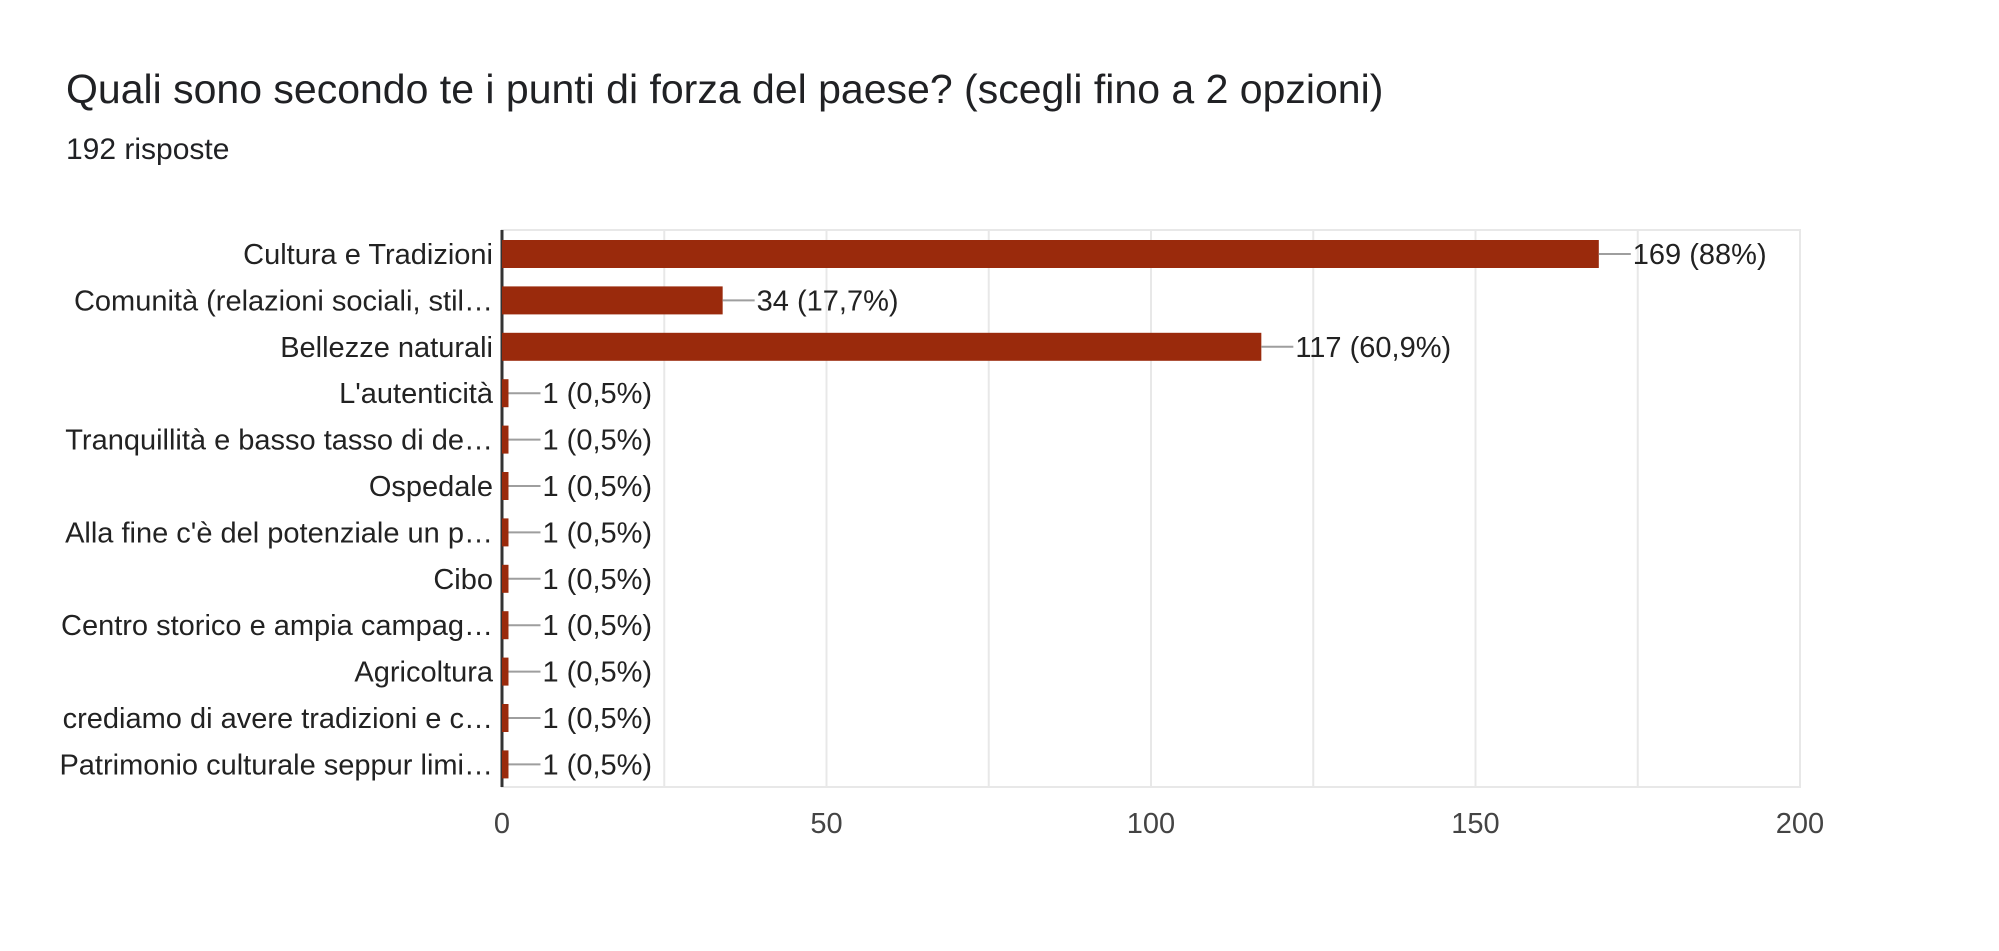 This screenshot has height=951, width=1999. What do you see at coordinates (463, 580) in the screenshot?
I see `category-label: Cibo` at bounding box center [463, 580].